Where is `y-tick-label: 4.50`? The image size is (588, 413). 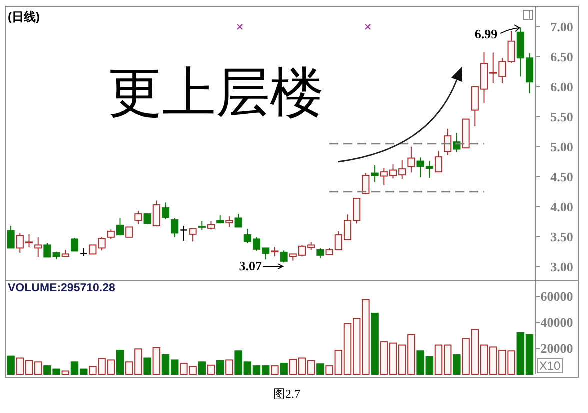
y-tick-label: 4.50 is located at coordinates (562, 176).